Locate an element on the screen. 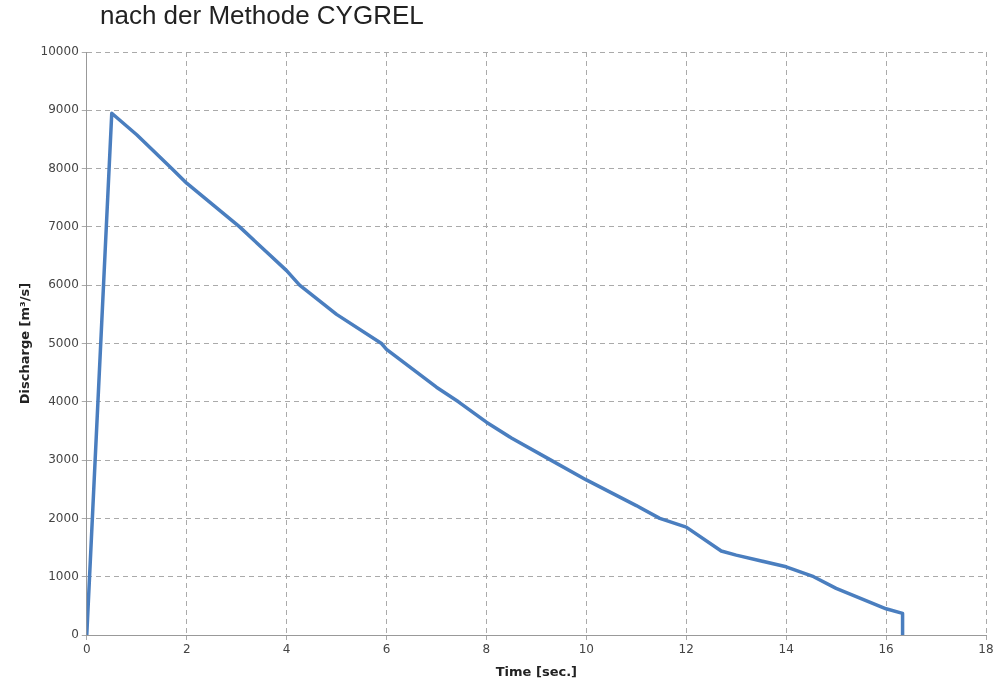 Image resolution: width=1006 pixels, height=688 pixels. y-tick-label: 3000 is located at coordinates (63, 459).